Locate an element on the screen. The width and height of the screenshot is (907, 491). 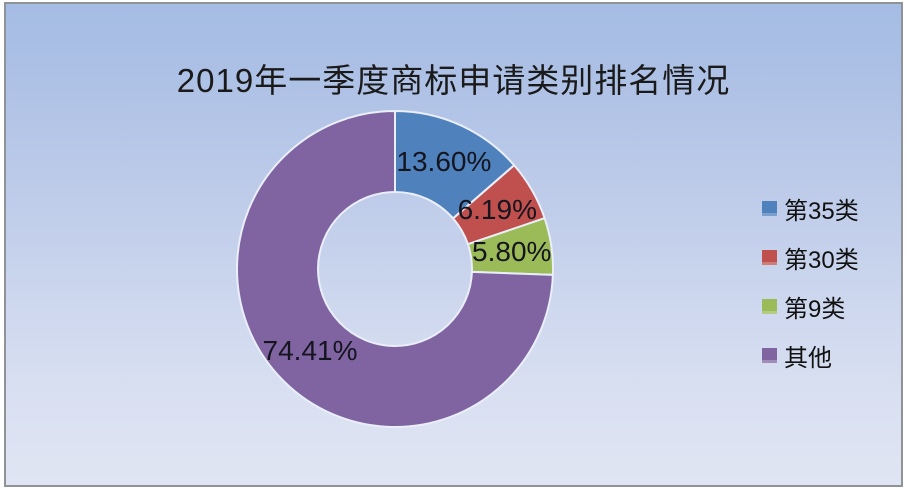
legend-item-label: 其他 is located at coordinates (808, 358).